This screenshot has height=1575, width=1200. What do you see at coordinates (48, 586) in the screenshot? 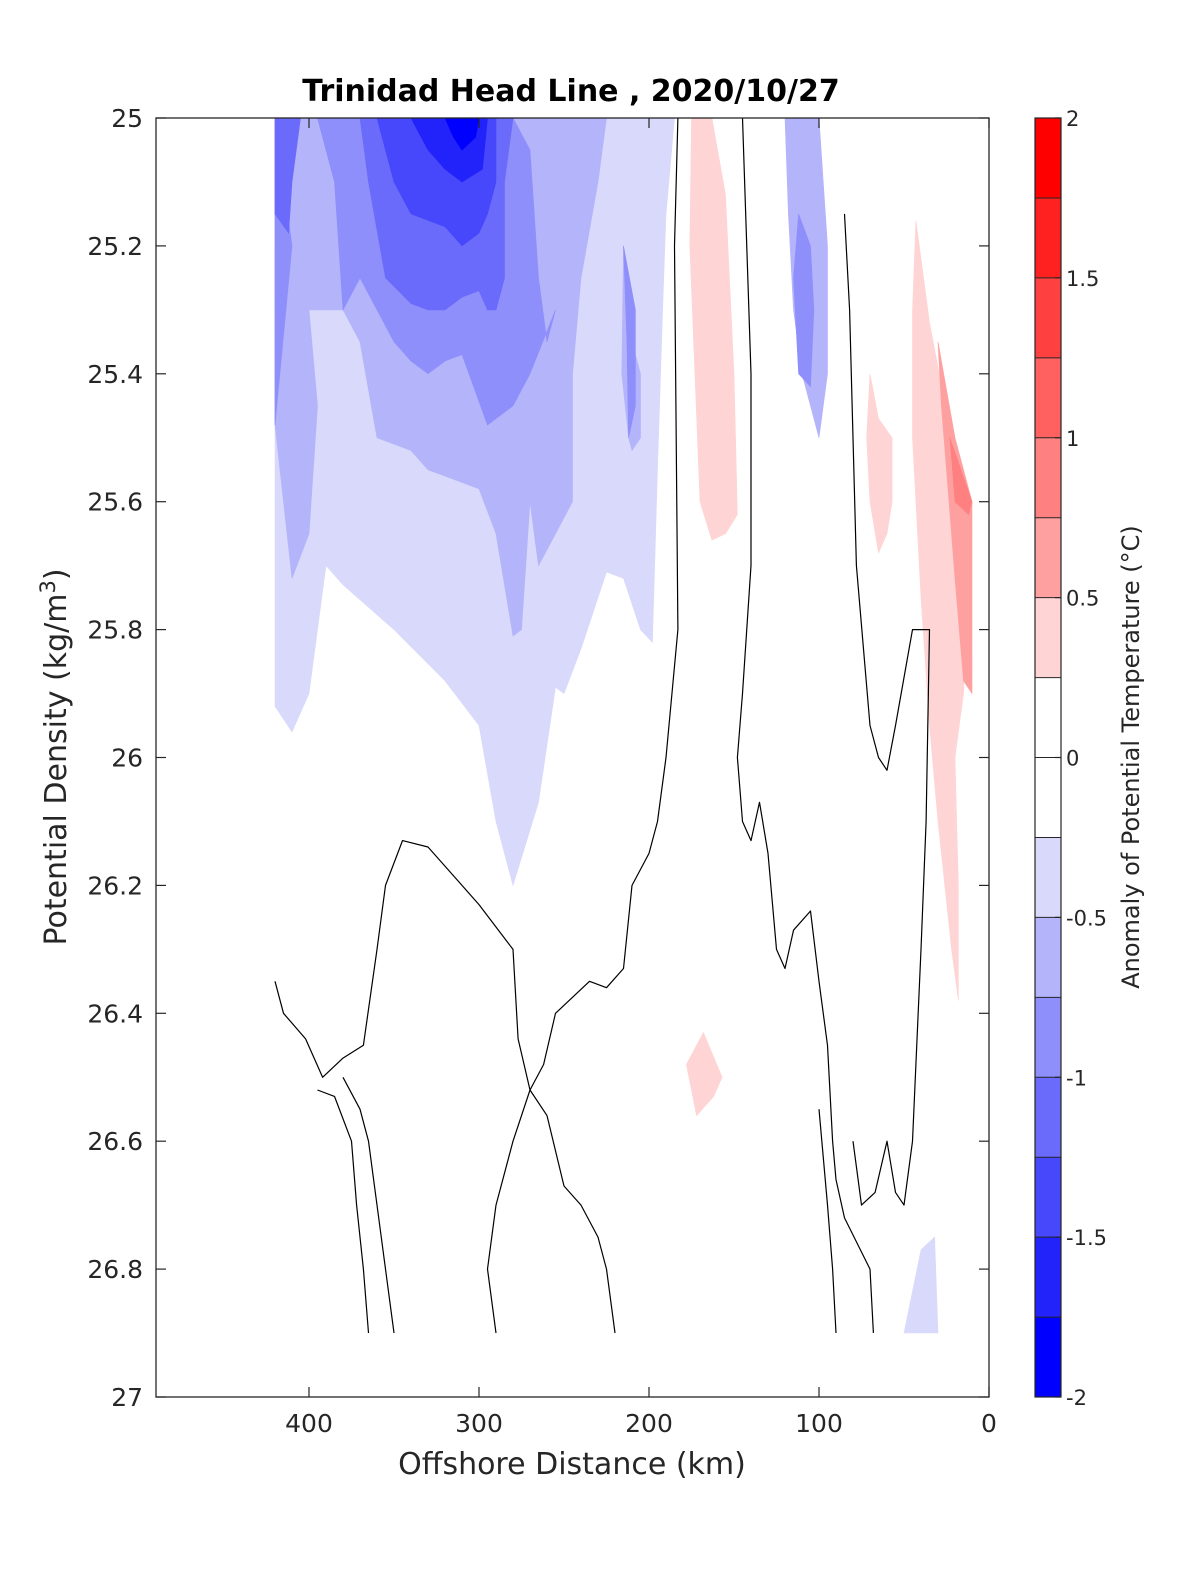
I see `y-axis-label-superscript: 3` at bounding box center [48, 586].